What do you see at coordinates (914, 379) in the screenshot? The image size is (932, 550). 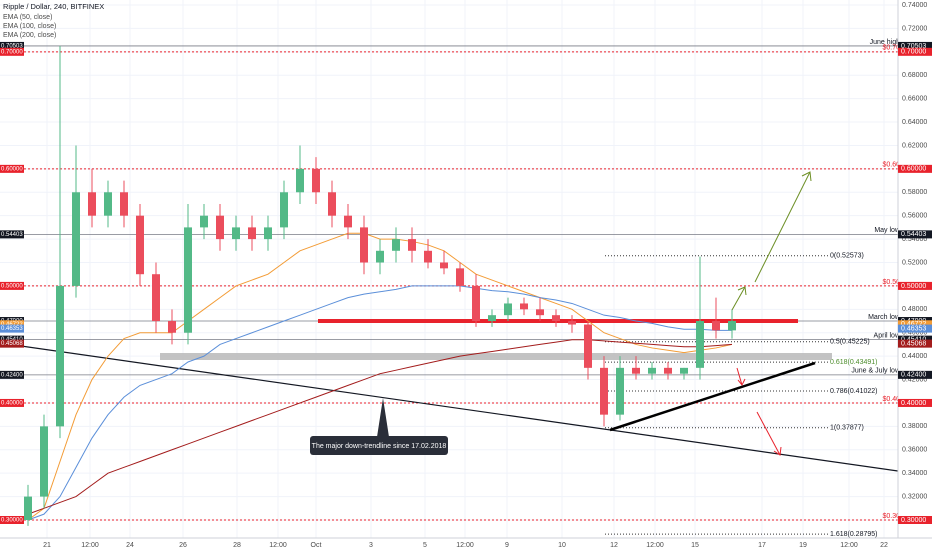 I see `y-tick-label: 0.42000` at bounding box center [914, 379].